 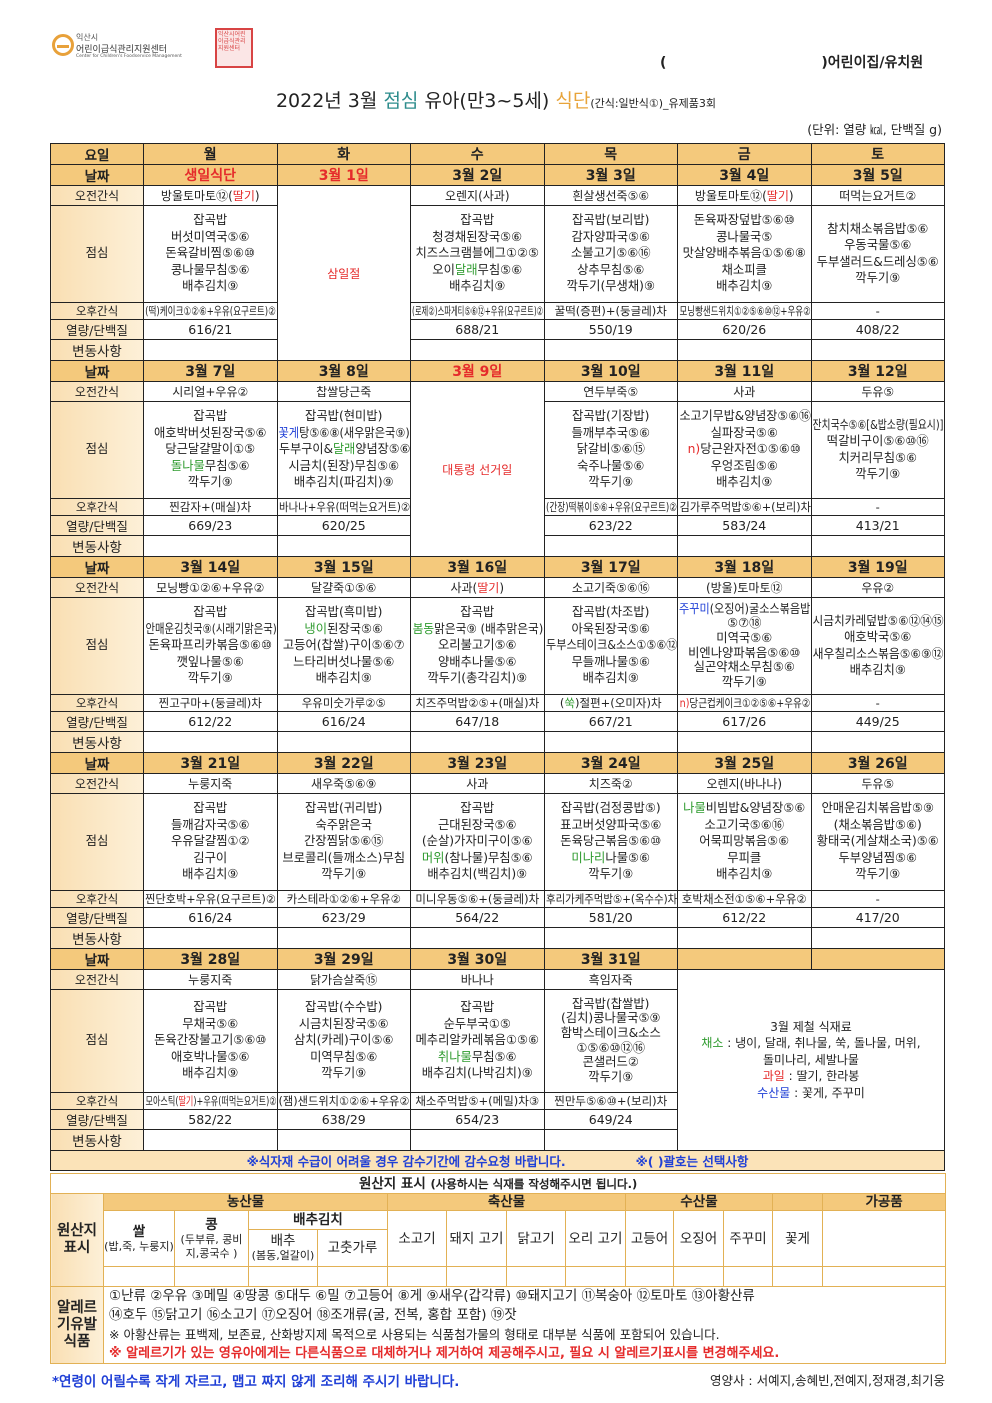 What do you see at coordinates (283, 1248) in the screenshot?
I see `item-cabbage: 배추 (봄동,얼갈이)` at bounding box center [283, 1248].